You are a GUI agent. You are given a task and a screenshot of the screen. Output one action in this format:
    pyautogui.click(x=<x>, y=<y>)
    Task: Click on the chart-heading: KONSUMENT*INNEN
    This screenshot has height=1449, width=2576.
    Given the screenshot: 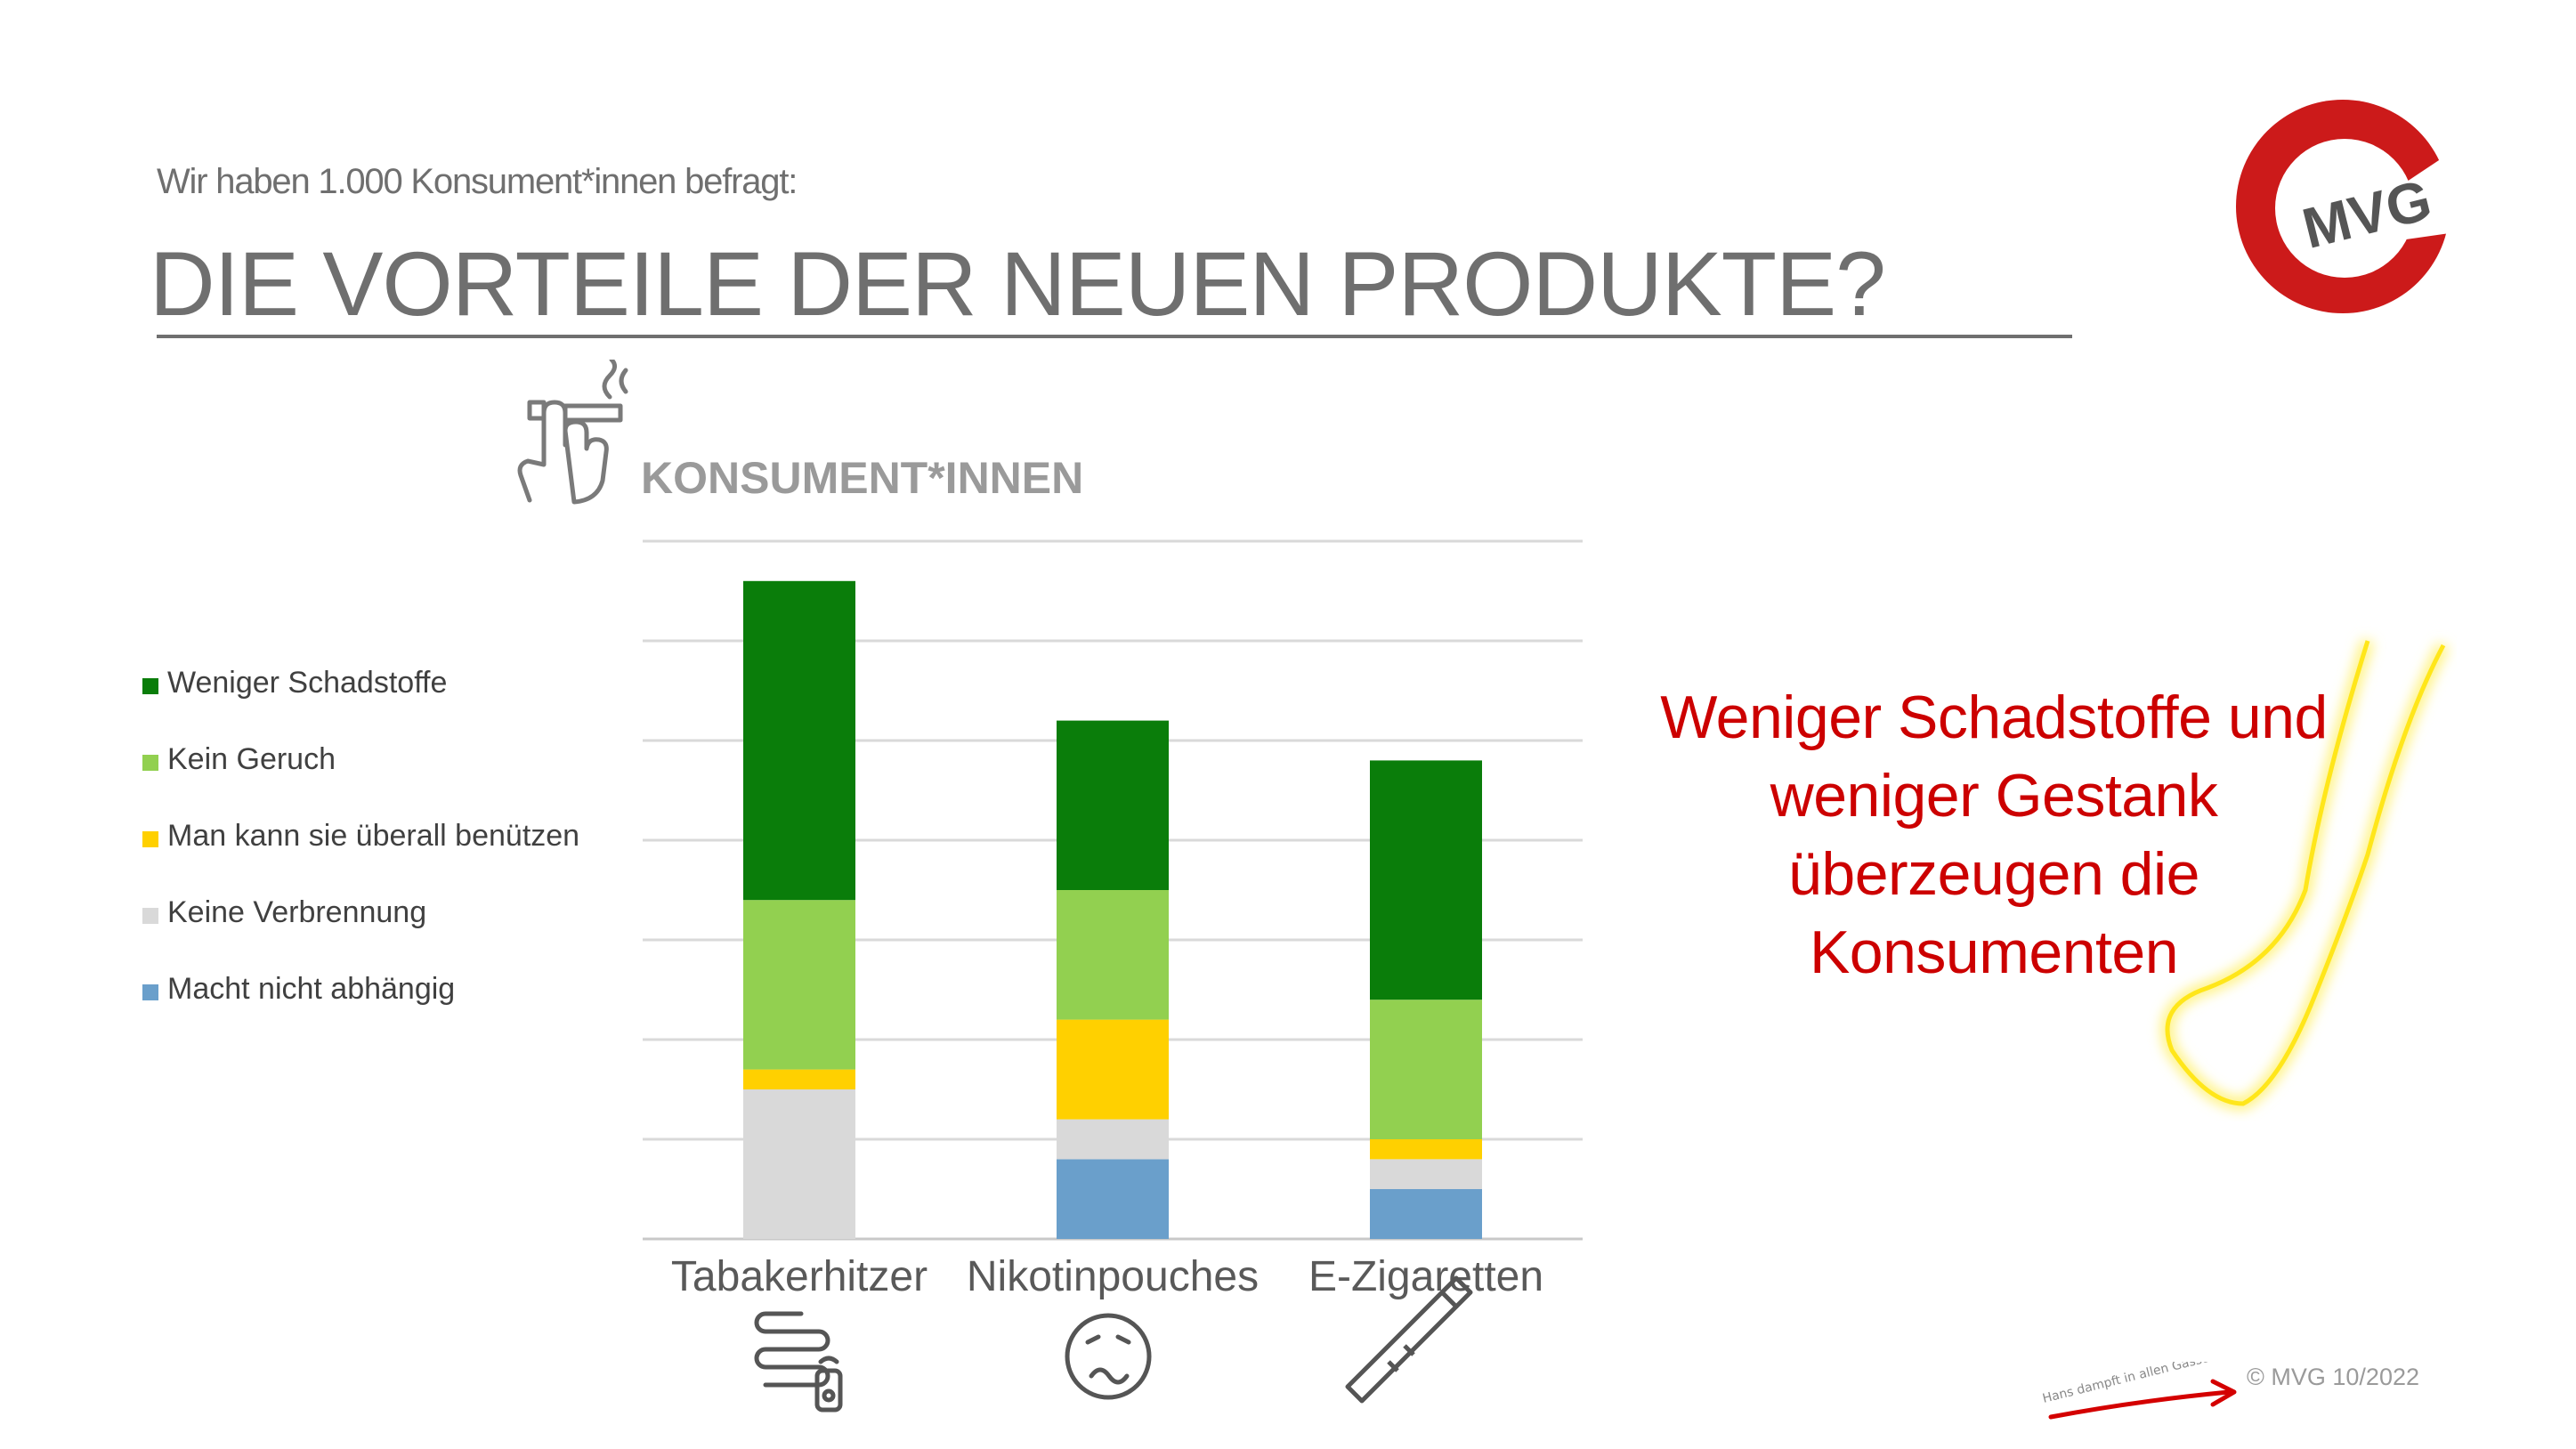 What is the action you would take?
    pyautogui.click(x=863, y=478)
    